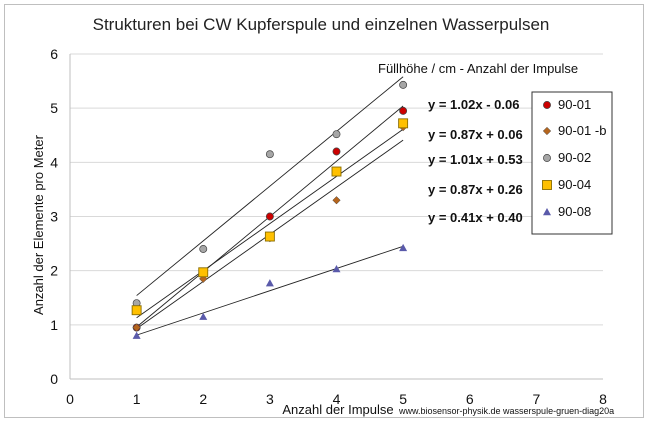 Image resolution: width=649 pixels, height=424 pixels. I want to click on legend-box, so click(572, 163).